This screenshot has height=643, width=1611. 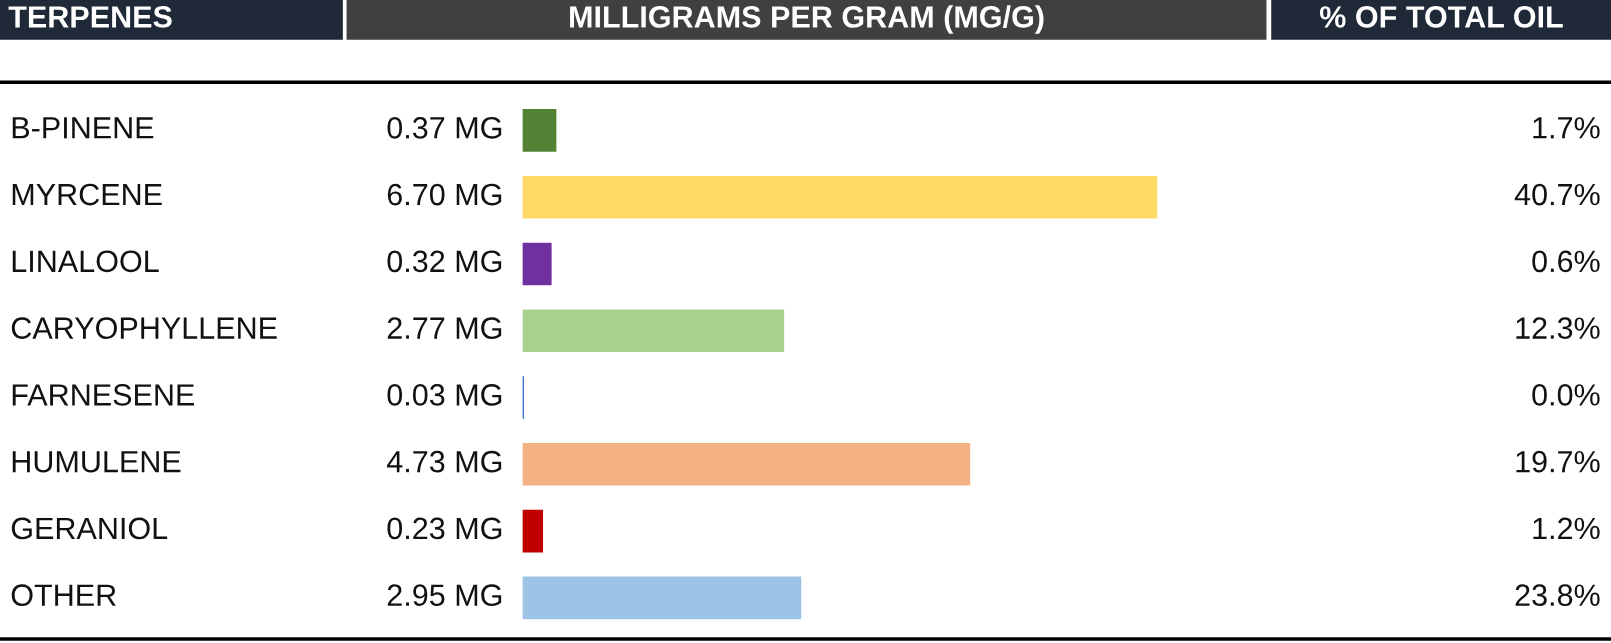 What do you see at coordinates (87, 194) in the screenshot?
I see `y-tick-label: MYRCENE` at bounding box center [87, 194].